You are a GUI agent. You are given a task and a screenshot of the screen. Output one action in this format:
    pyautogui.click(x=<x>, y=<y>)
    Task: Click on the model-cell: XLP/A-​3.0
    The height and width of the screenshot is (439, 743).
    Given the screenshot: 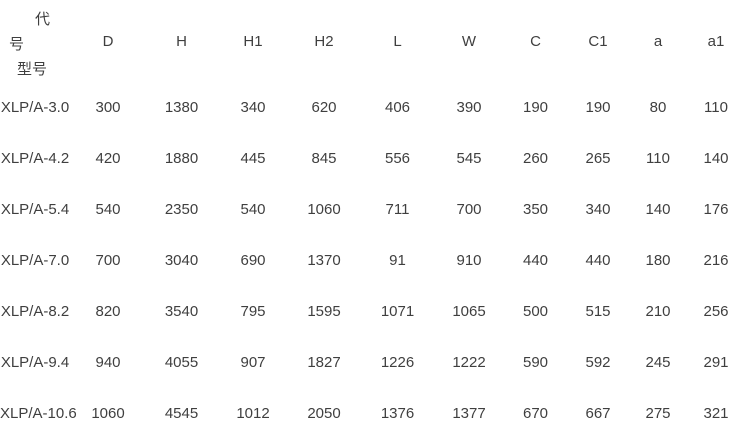 What is the action you would take?
    pyautogui.click(x=35, y=107)
    